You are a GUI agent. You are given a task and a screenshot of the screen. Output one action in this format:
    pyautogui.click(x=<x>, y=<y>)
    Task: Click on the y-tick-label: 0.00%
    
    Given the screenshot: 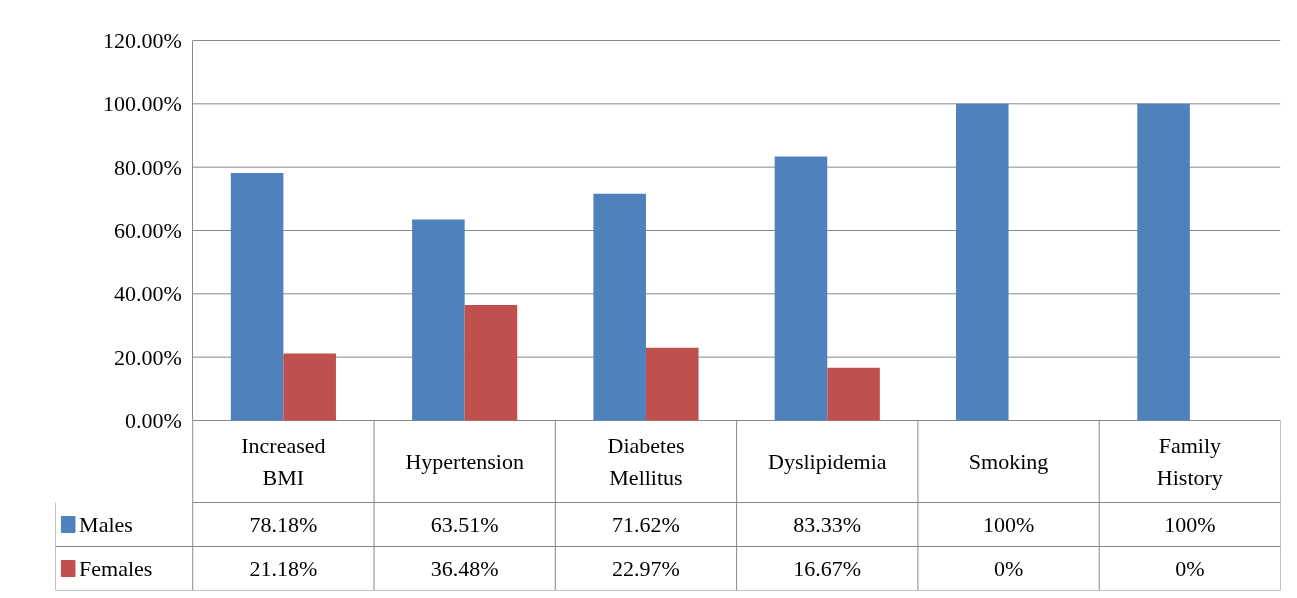 What is the action you would take?
    pyautogui.click(x=153, y=420)
    